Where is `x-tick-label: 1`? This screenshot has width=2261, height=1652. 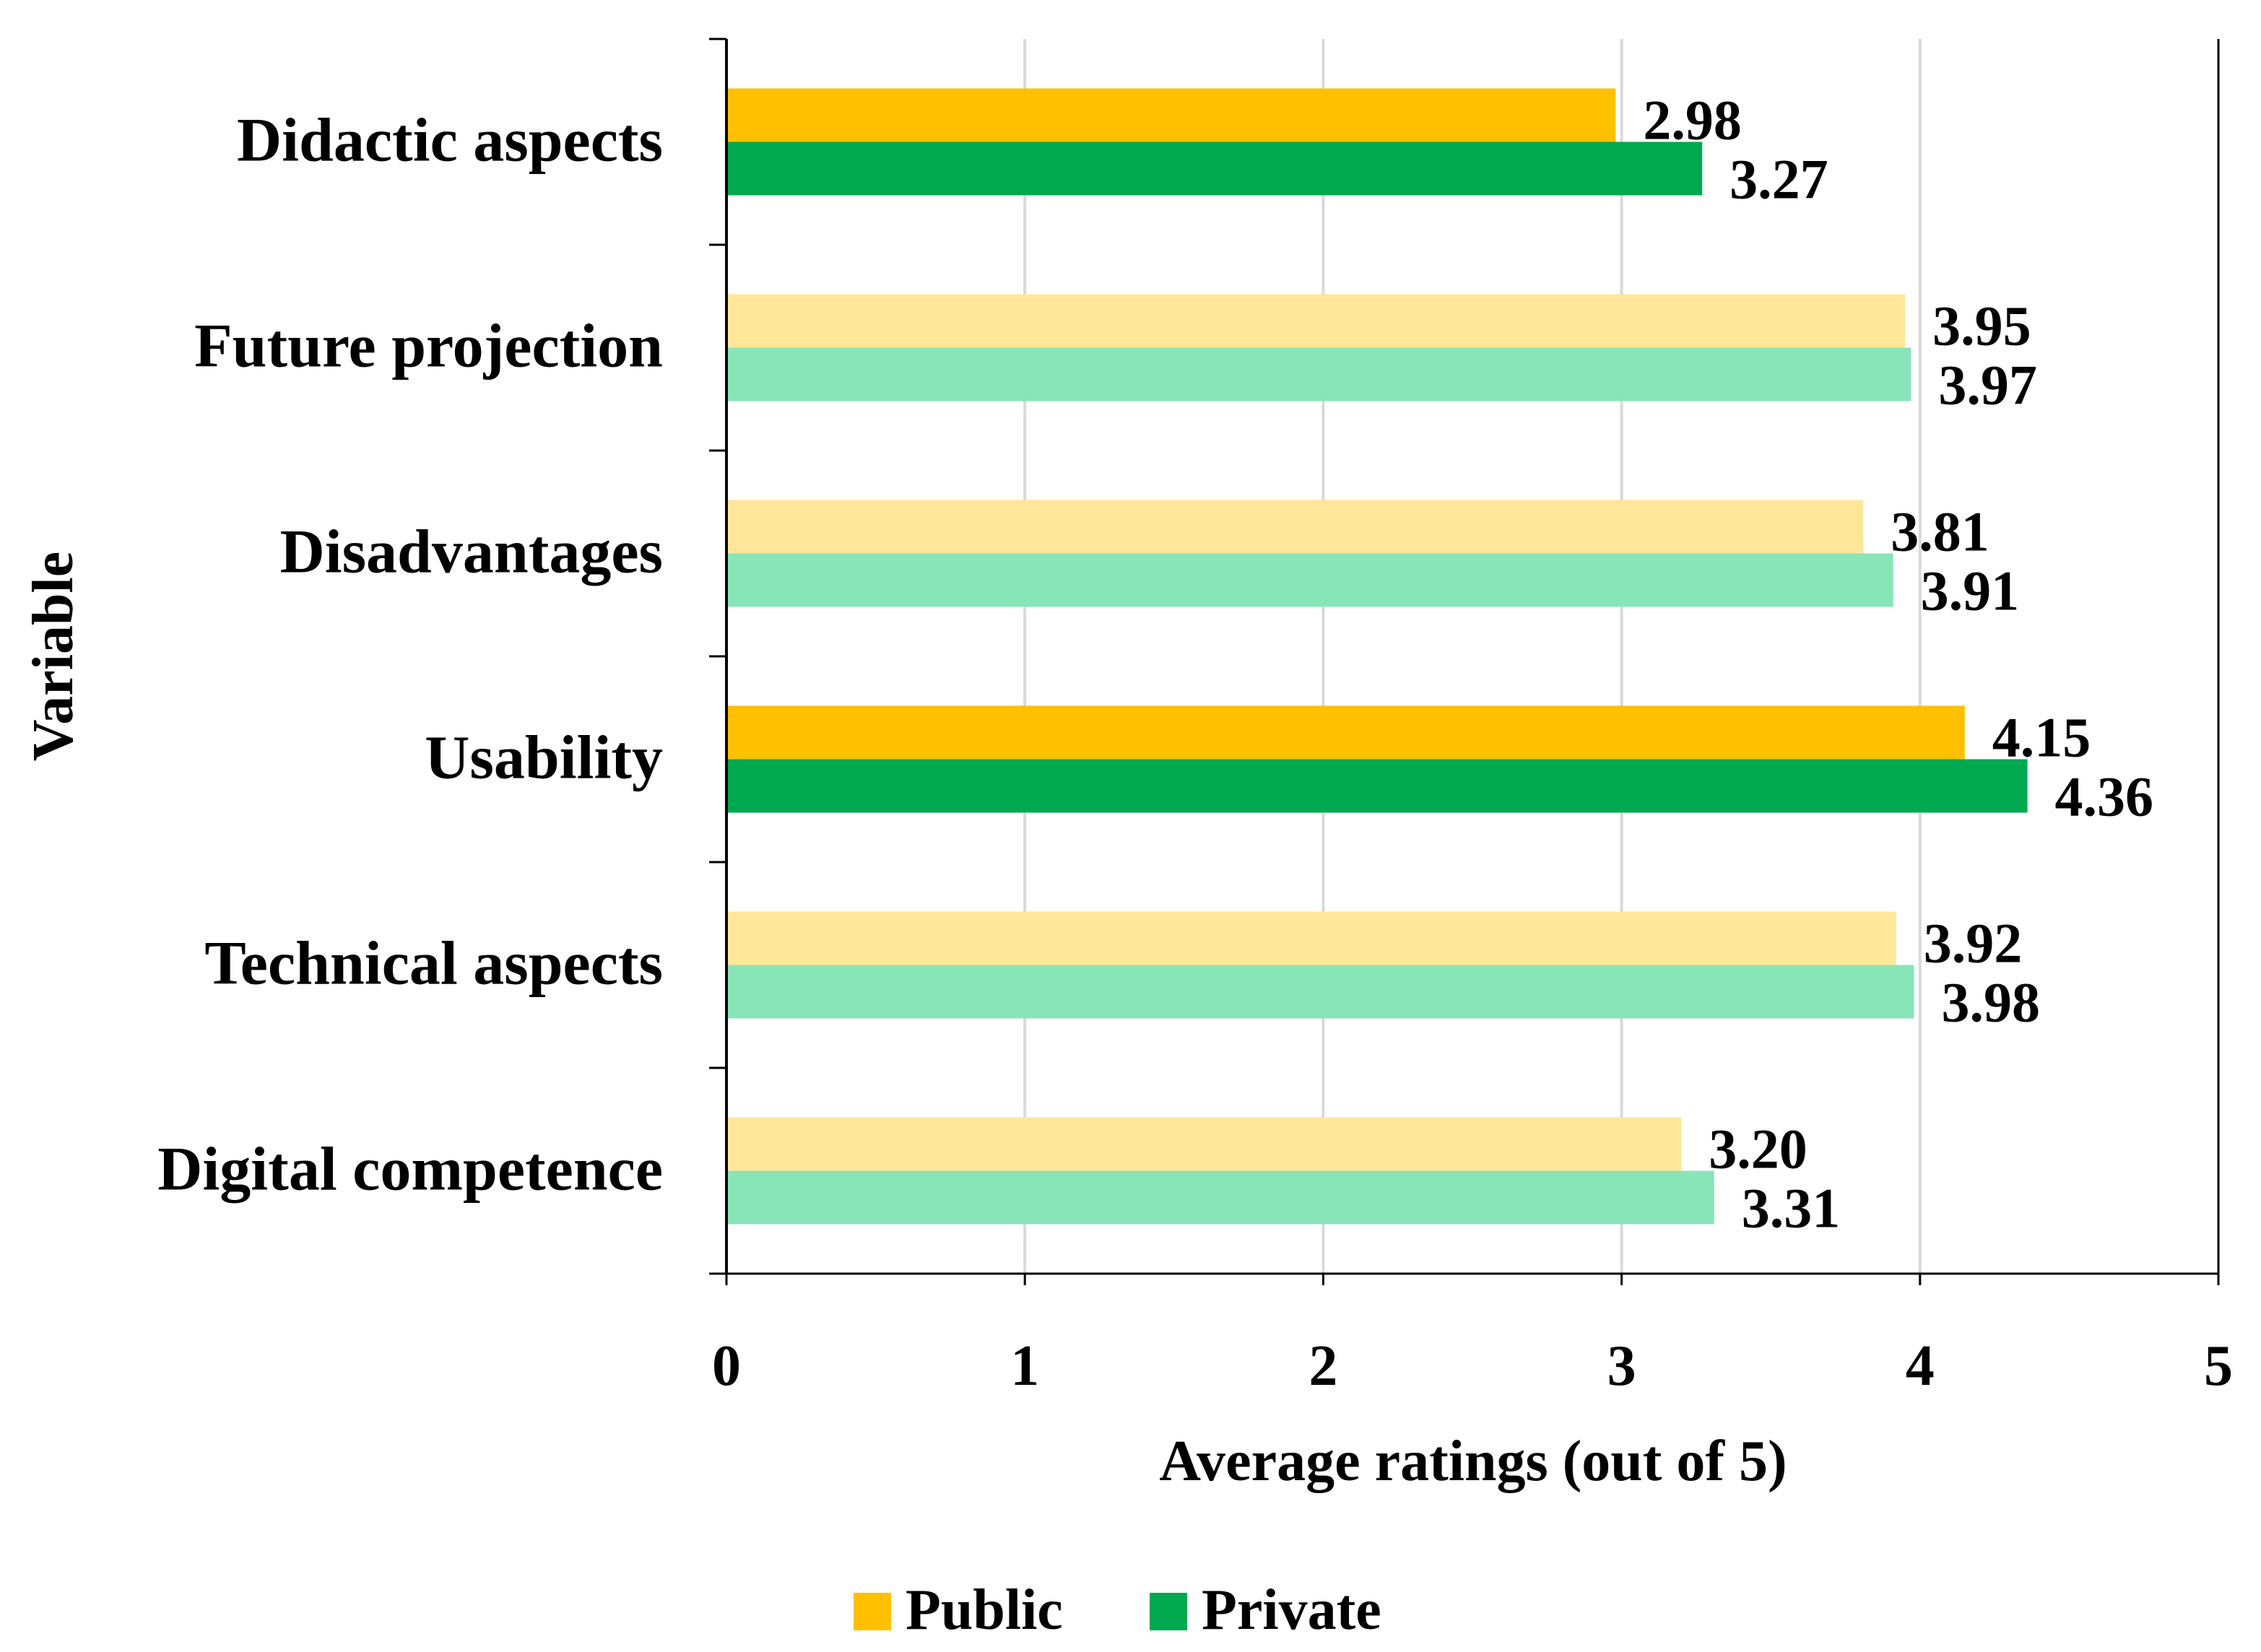 x-tick-label: 1 is located at coordinates (1024, 1366).